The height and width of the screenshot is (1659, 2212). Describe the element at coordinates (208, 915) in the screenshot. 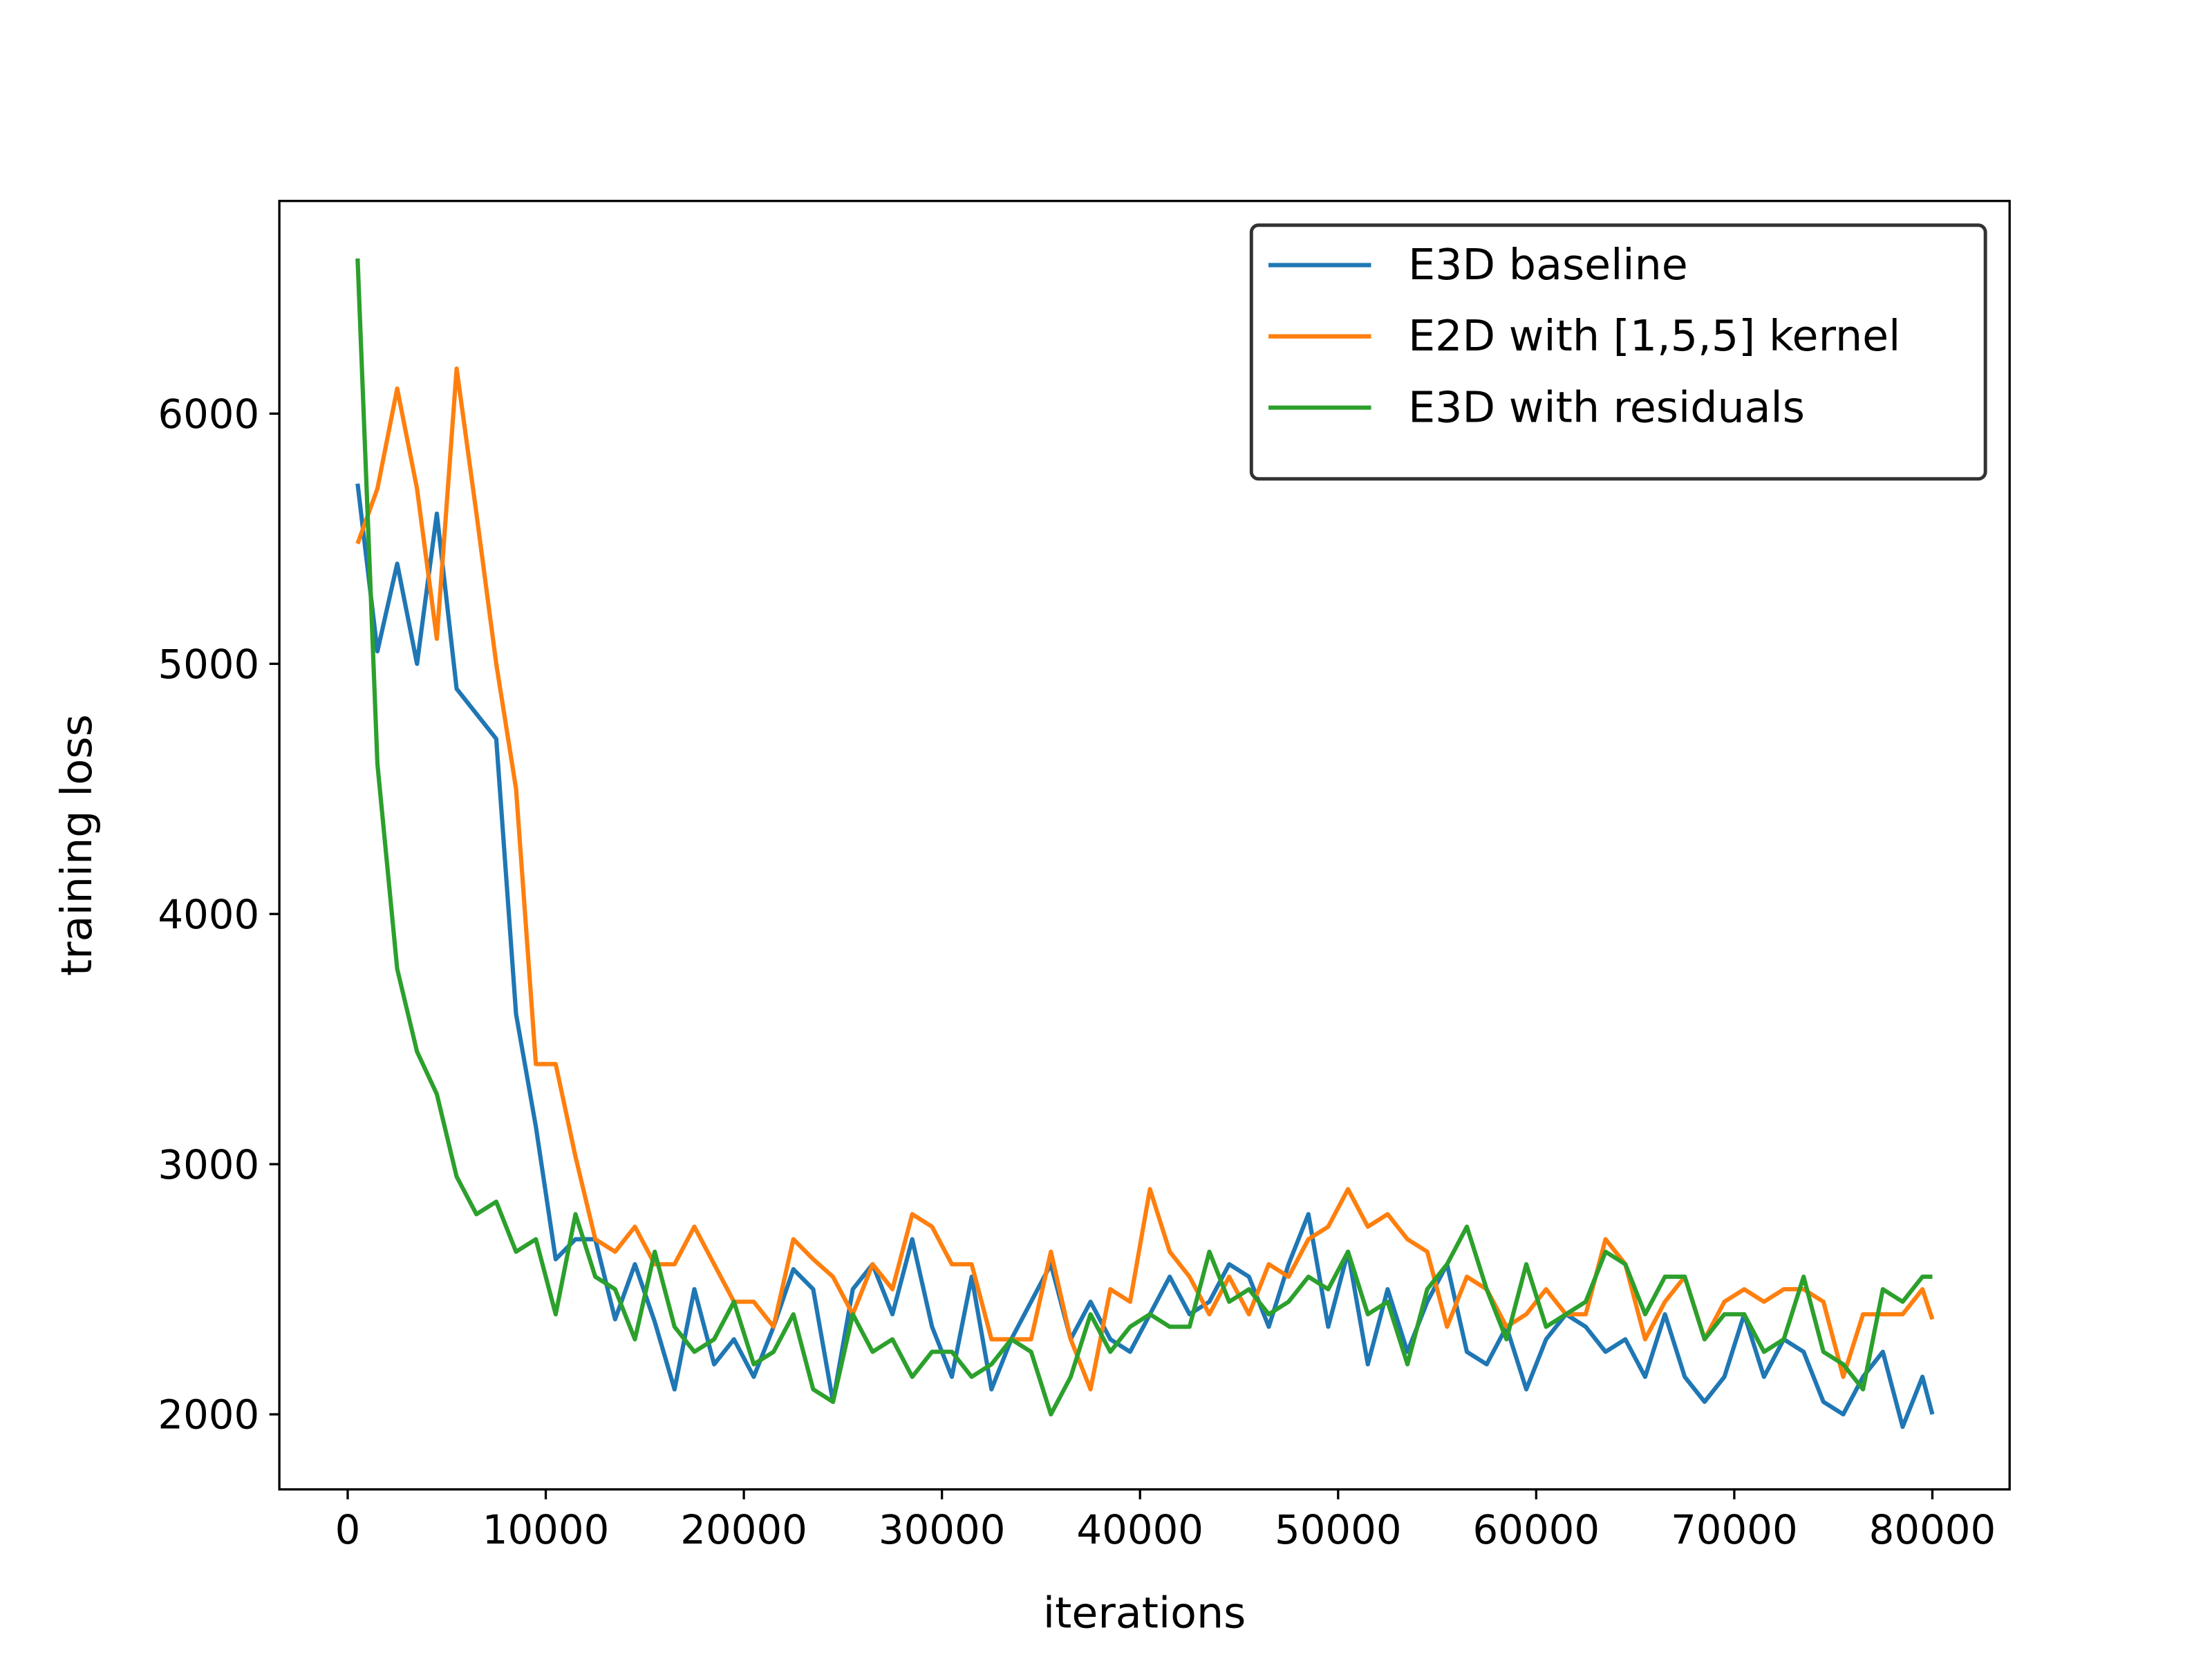

I see `y-tick-label: 4000` at that location.